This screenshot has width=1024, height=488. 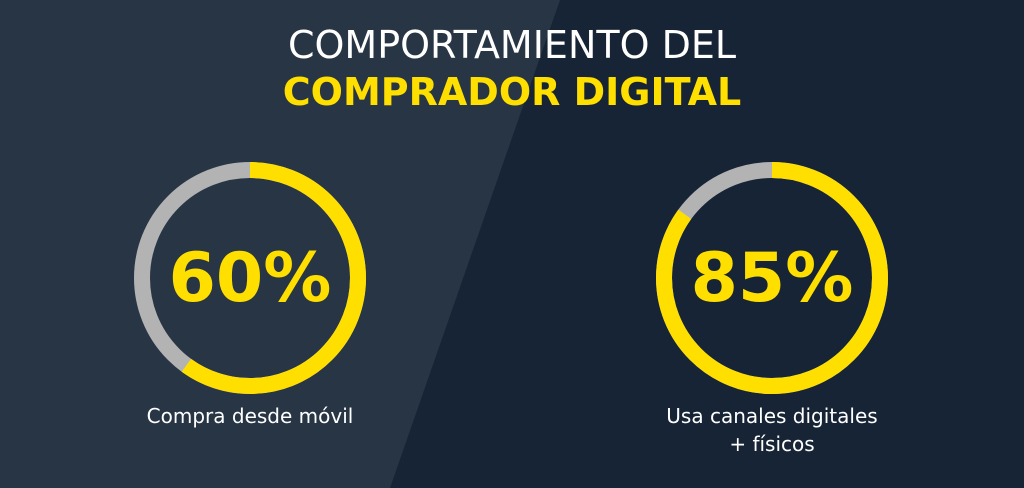 I want to click on caption-line-2: + físicos, so click(x=772, y=444).